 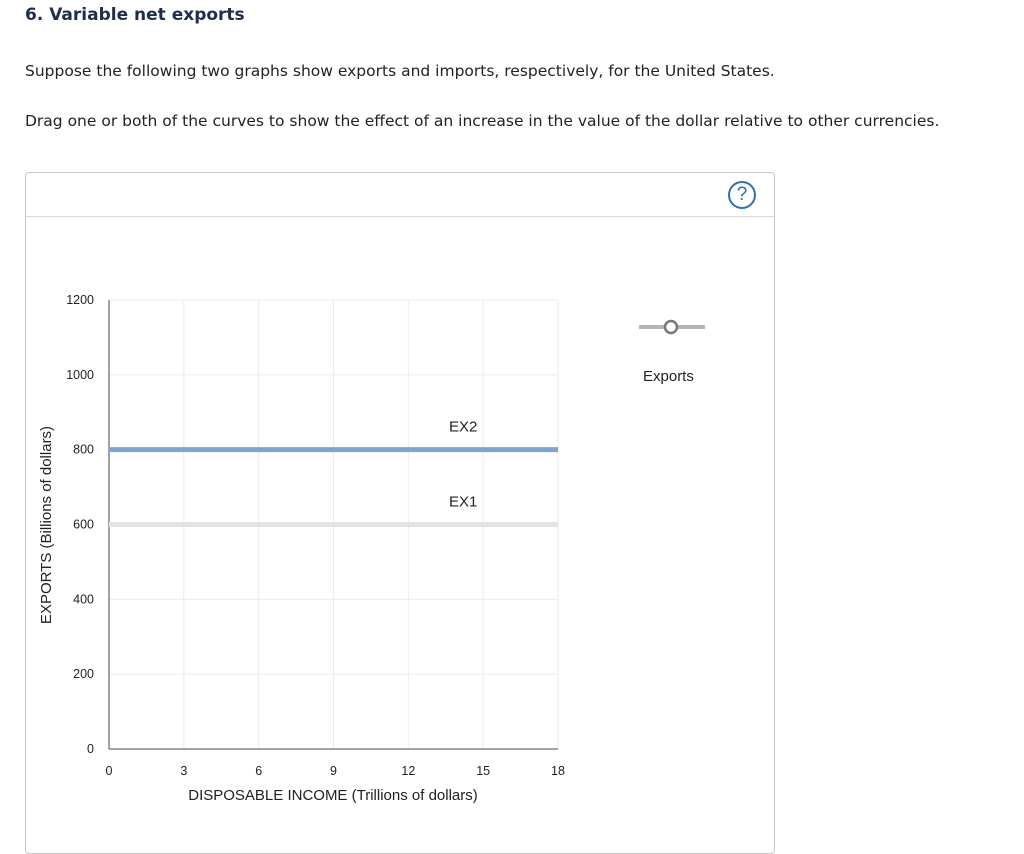 What do you see at coordinates (463, 502) in the screenshot?
I see `curve-label-ex1: EX1` at bounding box center [463, 502].